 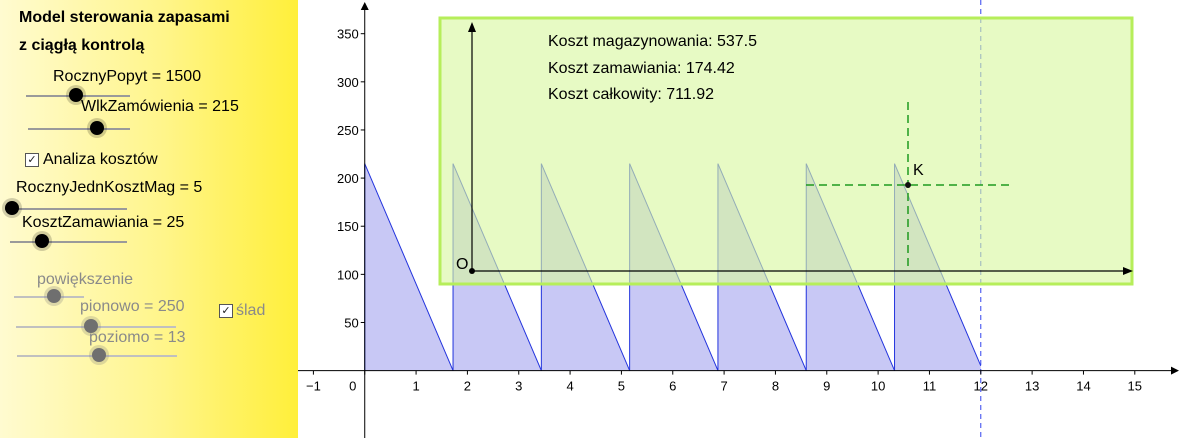 I want to click on panel-title-line1: Model sterowania zapasami, so click(x=124, y=17).